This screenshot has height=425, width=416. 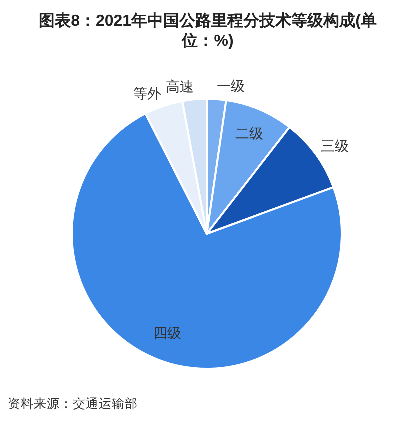 What do you see at coordinates (208, 32) in the screenshot?
I see `title: 图表8：2021年中国公路里程分技术等级构成(单位：%)` at bounding box center [208, 32].